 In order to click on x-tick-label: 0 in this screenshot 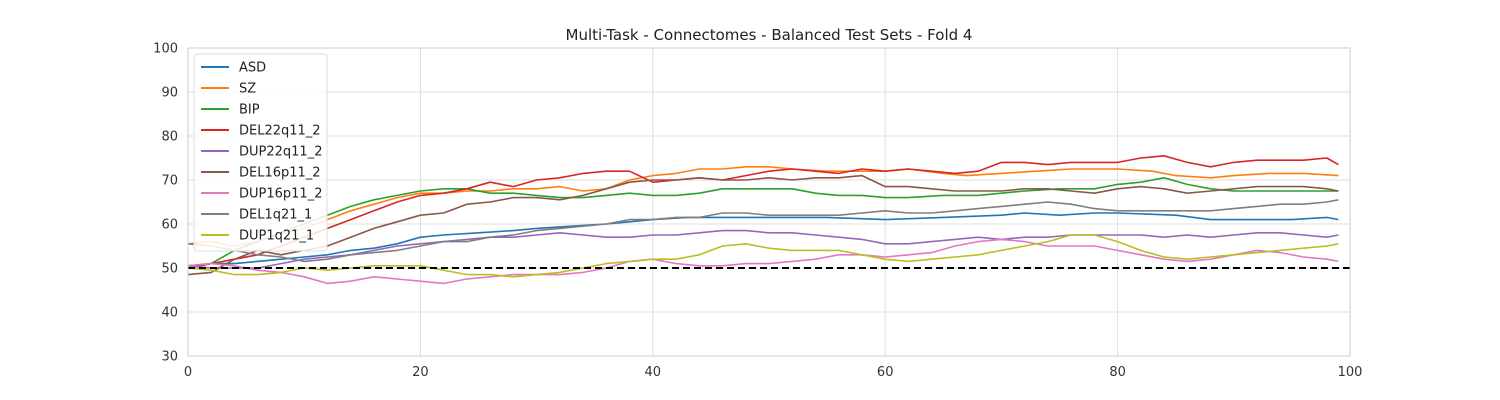, I will do `click(188, 372)`.